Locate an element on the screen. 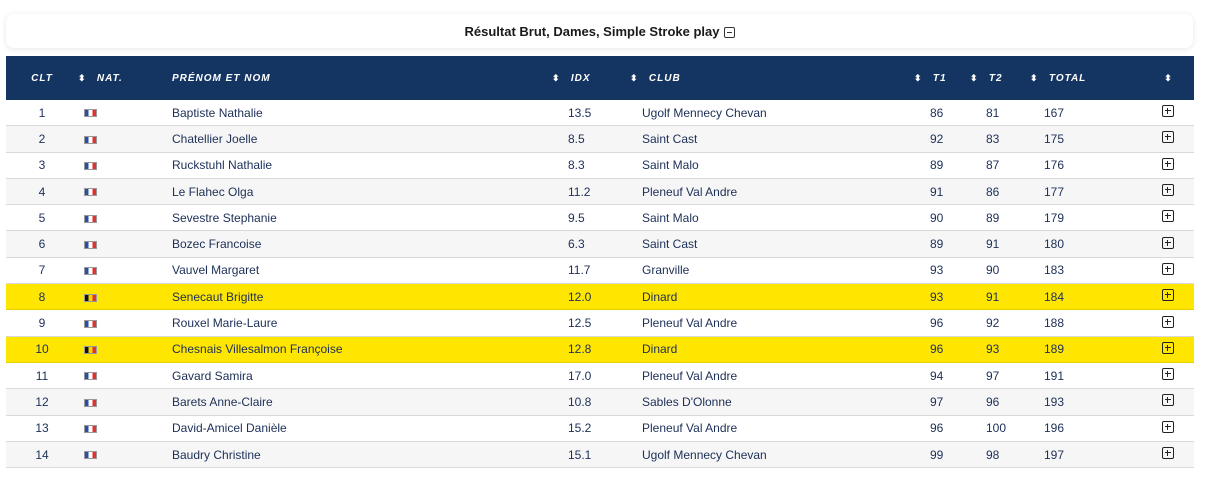 The width and height of the screenshot is (1205, 478). round1-cell: 96 is located at coordinates (942, 349).